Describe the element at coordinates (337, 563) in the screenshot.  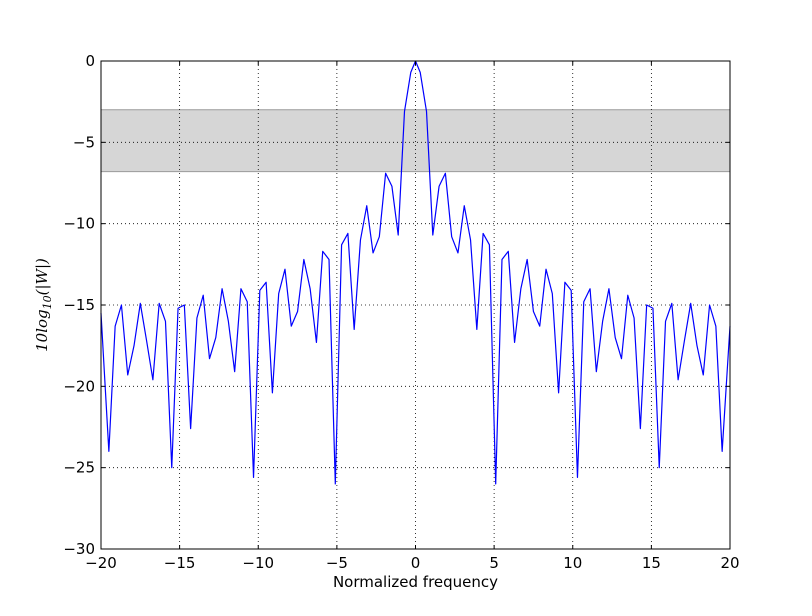
I see `x-tick-label: −5` at that location.